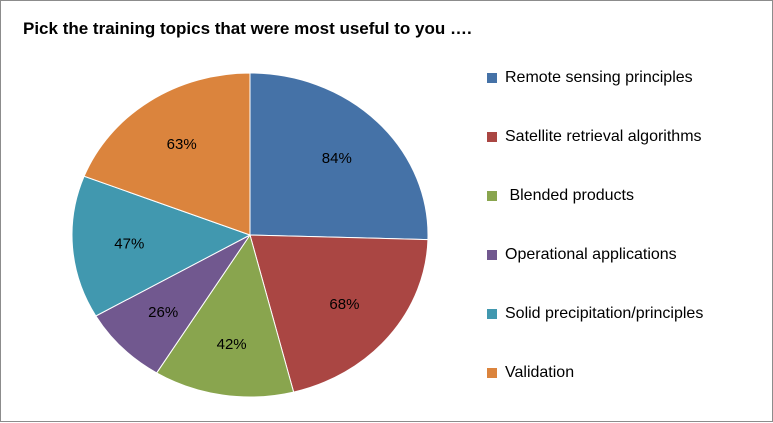 The width and height of the screenshot is (773, 423). Describe the element at coordinates (569, 195) in the screenshot. I see `legend-label: Blended products` at that location.